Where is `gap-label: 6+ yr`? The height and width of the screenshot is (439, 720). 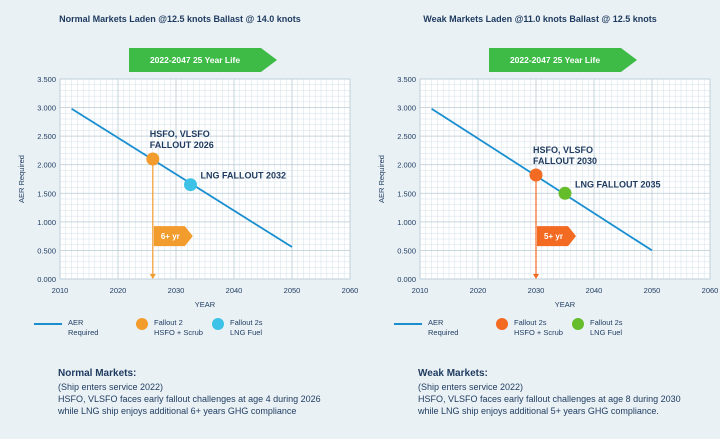 gap-label: 6+ yr is located at coordinates (170, 236).